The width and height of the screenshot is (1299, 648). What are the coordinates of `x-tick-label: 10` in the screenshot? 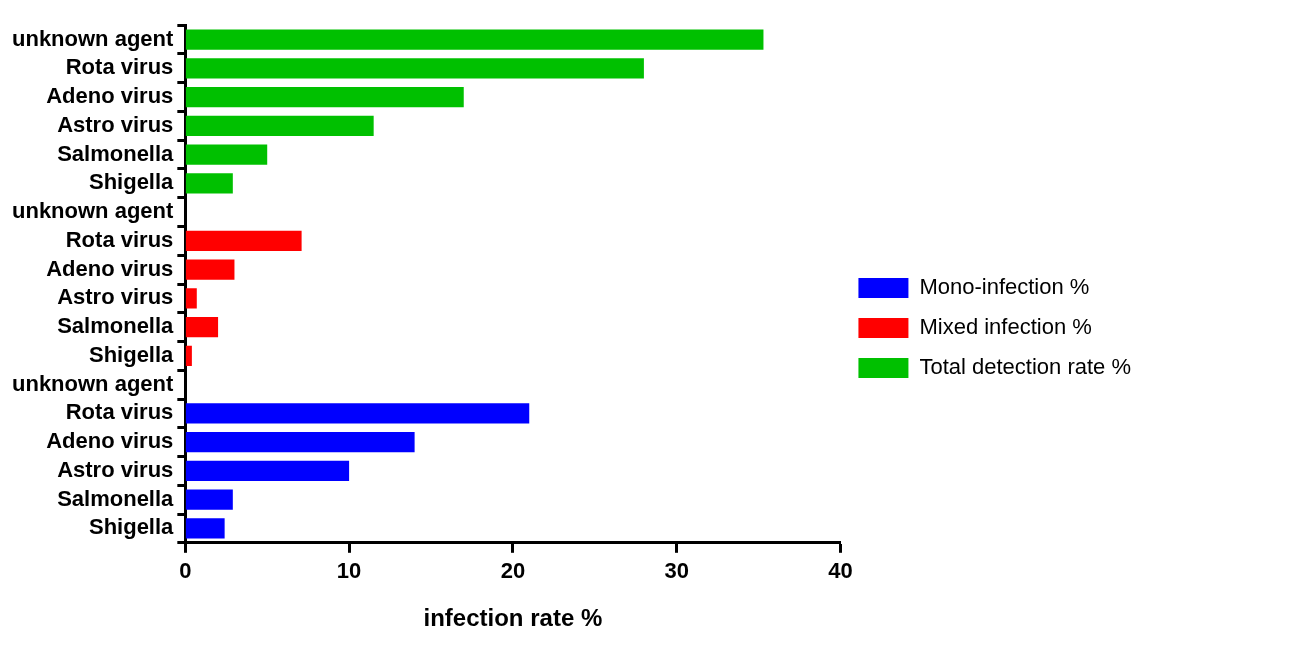 It's located at (349, 571).